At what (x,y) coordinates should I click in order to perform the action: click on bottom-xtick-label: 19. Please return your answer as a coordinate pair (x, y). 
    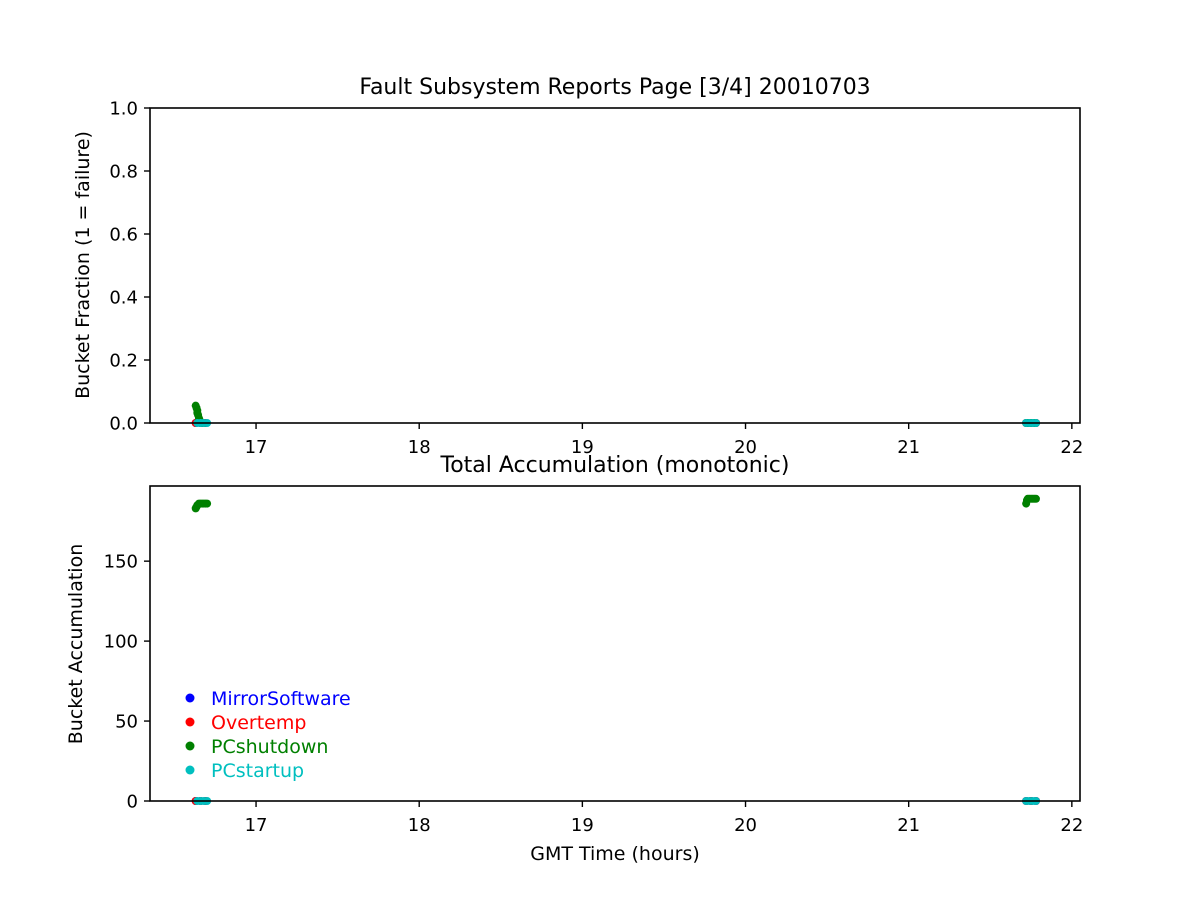
    Looking at the image, I should click on (582, 825).